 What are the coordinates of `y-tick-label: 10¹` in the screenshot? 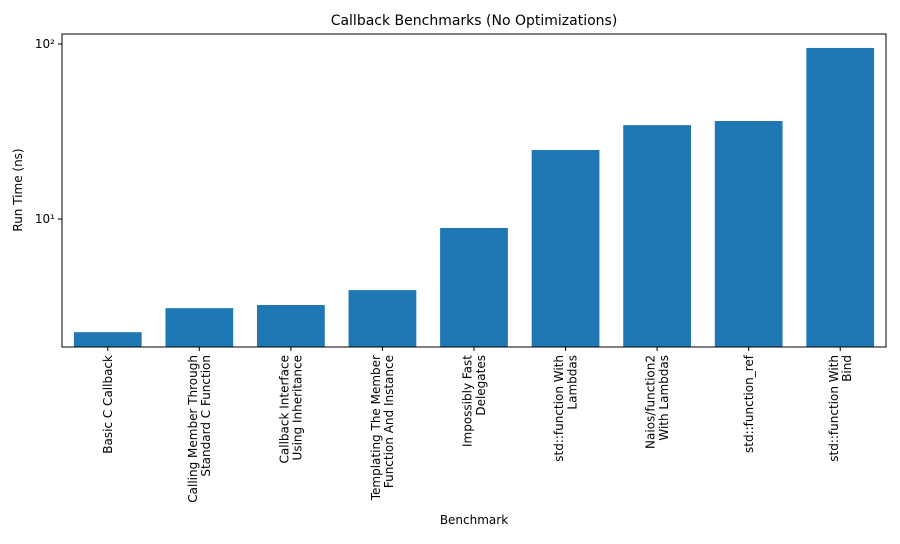 It's located at (45, 219).